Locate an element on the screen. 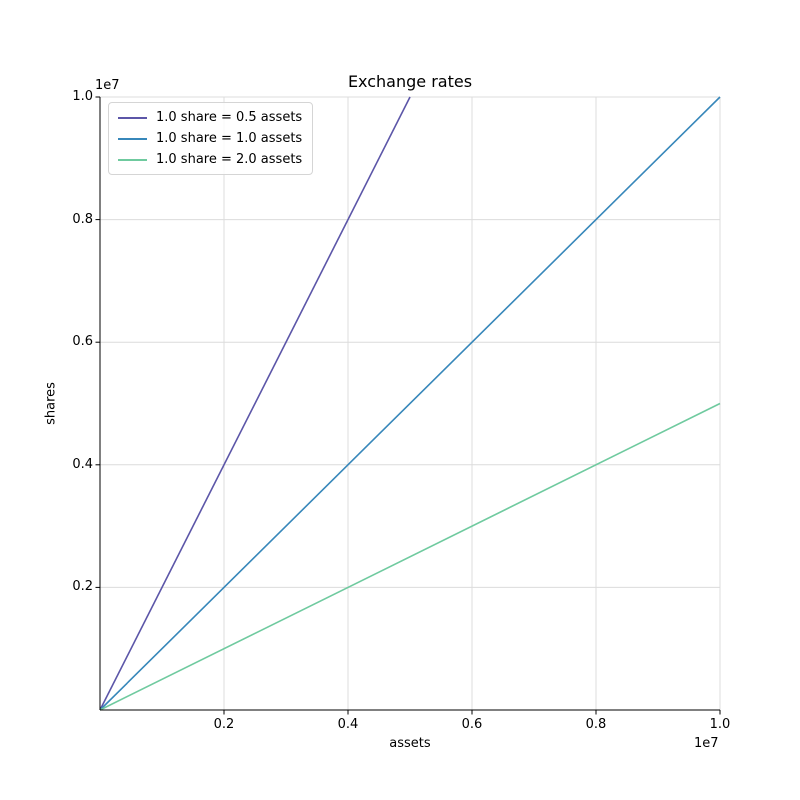  legend-item: 1.0 share = 1.0 assets is located at coordinates (210, 138).